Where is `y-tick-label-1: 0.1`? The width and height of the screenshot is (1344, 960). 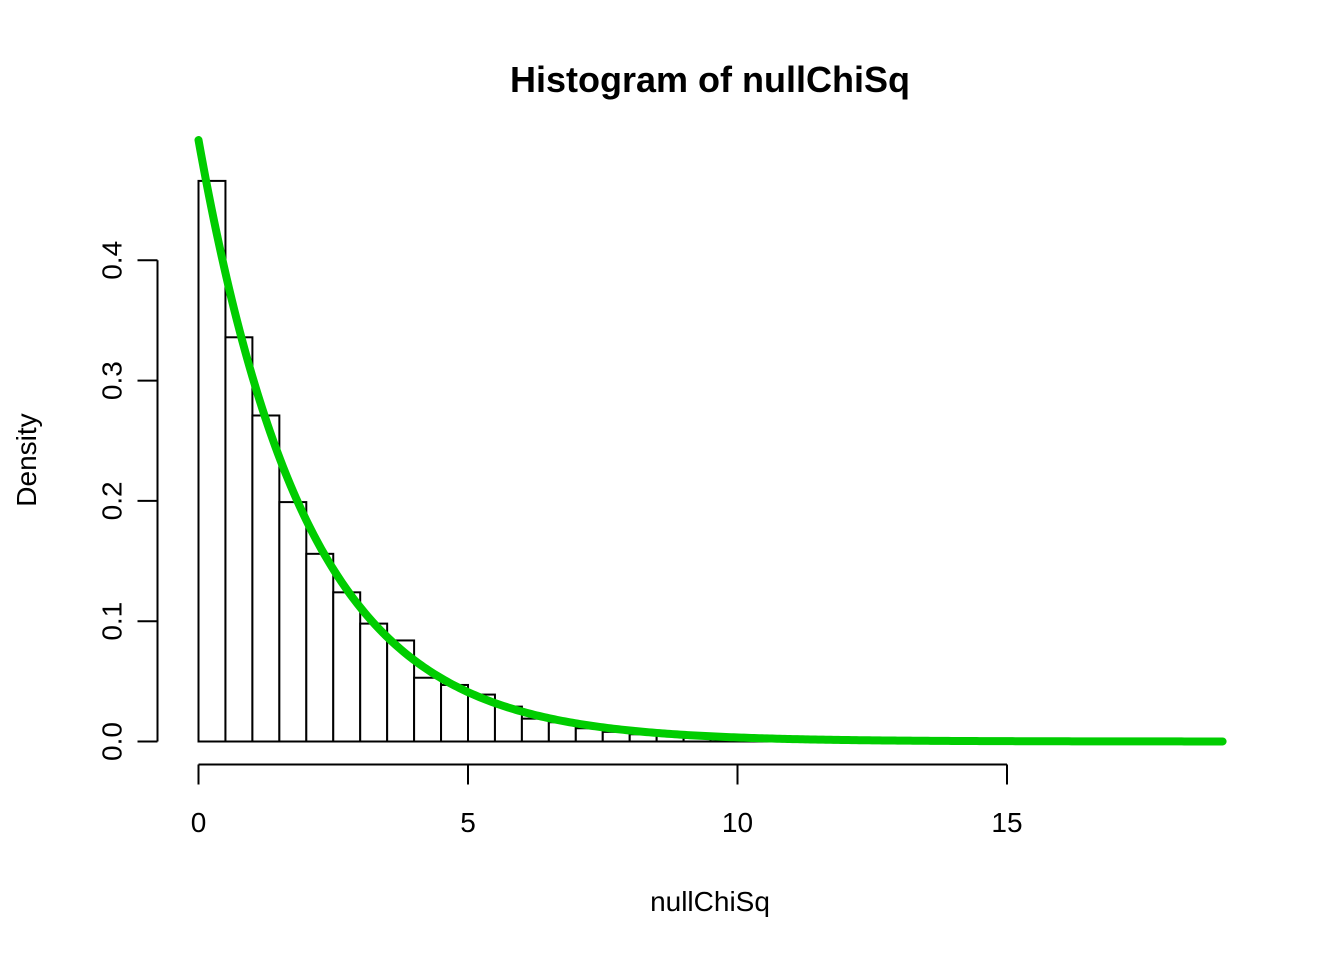
y-tick-label-1: 0.1 is located at coordinates (111, 621).